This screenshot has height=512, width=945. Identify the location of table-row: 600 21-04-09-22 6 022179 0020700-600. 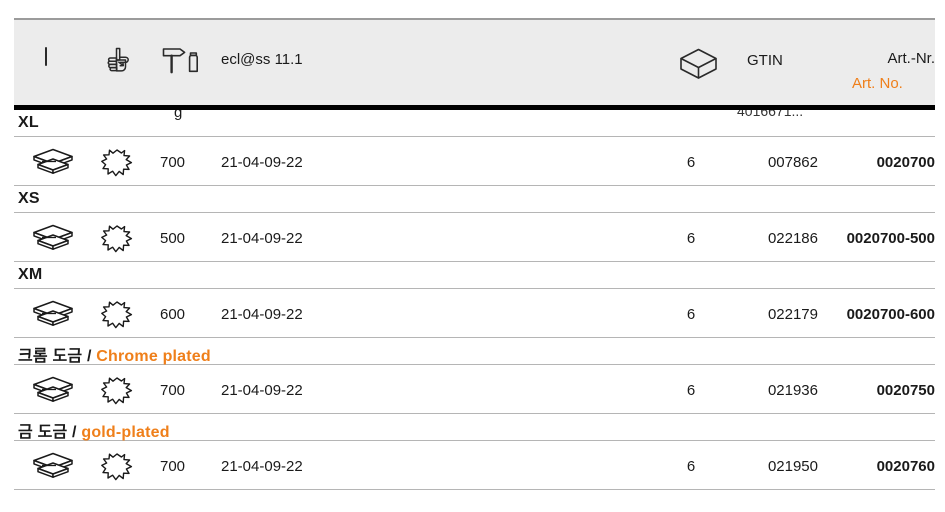
(474, 313).